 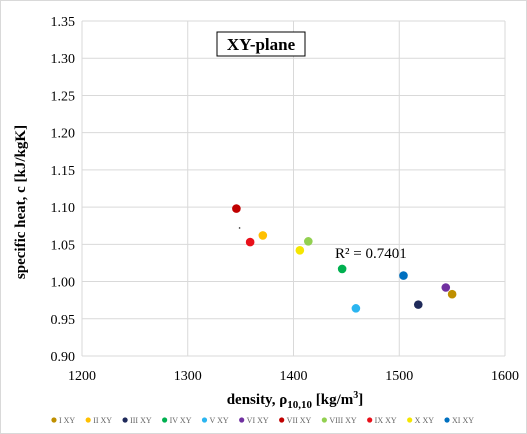 What do you see at coordinates (333, 400) in the screenshot?
I see `x-axis-title-unit: [kg/m` at bounding box center [333, 400].